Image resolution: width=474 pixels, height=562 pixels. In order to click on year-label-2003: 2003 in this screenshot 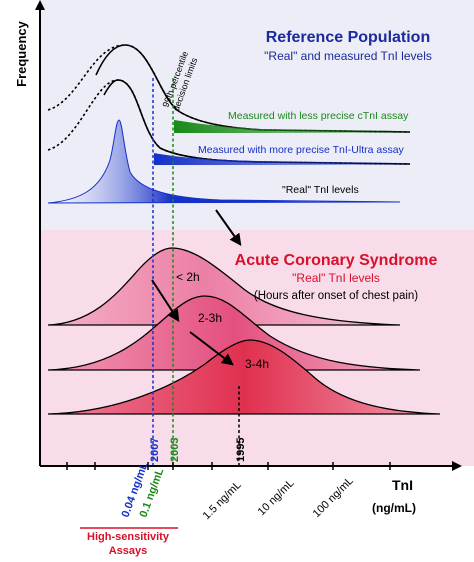, I will do `click(175, 450)`.